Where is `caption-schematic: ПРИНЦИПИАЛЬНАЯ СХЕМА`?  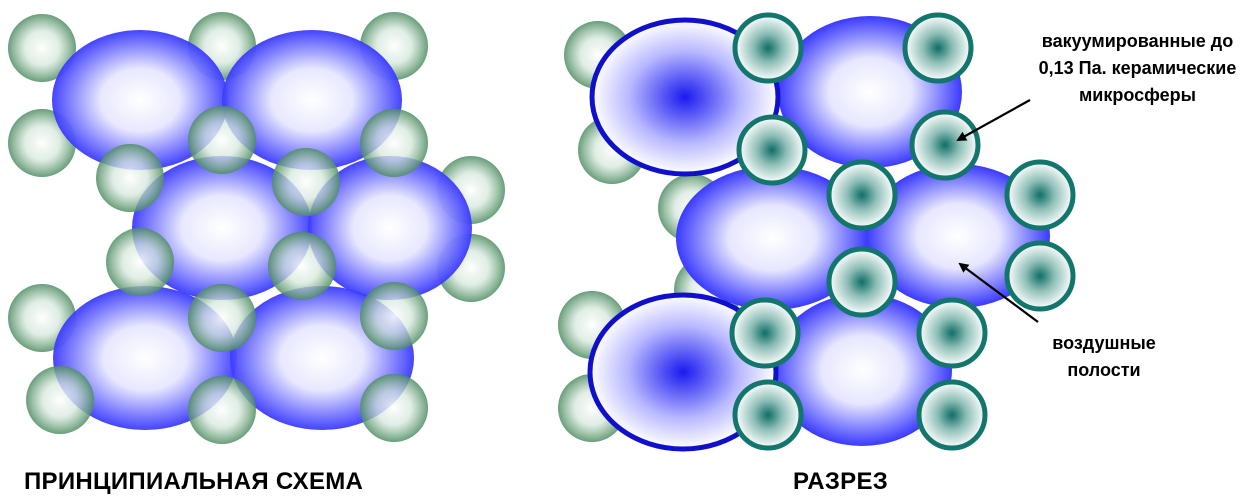 caption-schematic: ПРИНЦИПИАЛЬНАЯ СХЕМА is located at coordinates (194, 481).